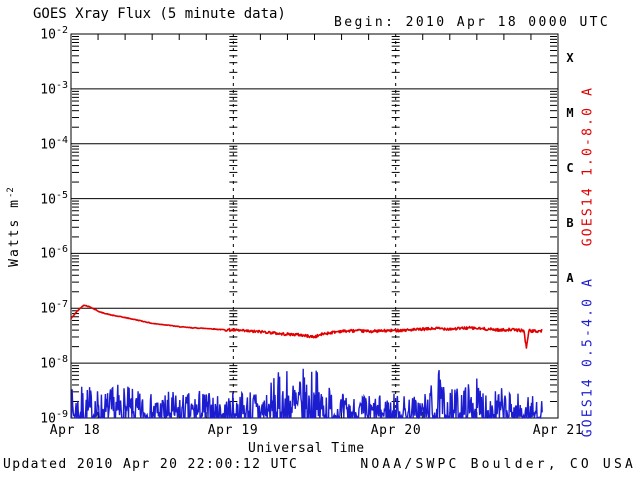 The width and height of the screenshot is (640, 480). Describe the element at coordinates (498, 464) in the screenshot. I see `agency-label: NOAA/SWPC Boulder, CO USA` at that location.